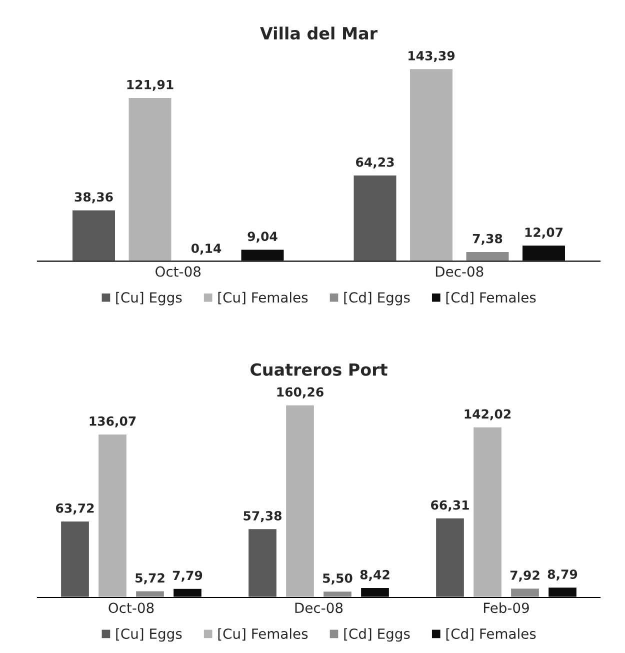 The width and height of the screenshot is (625, 653). What do you see at coordinates (563, 575) in the screenshot?
I see `data-label: 8,79` at bounding box center [563, 575].